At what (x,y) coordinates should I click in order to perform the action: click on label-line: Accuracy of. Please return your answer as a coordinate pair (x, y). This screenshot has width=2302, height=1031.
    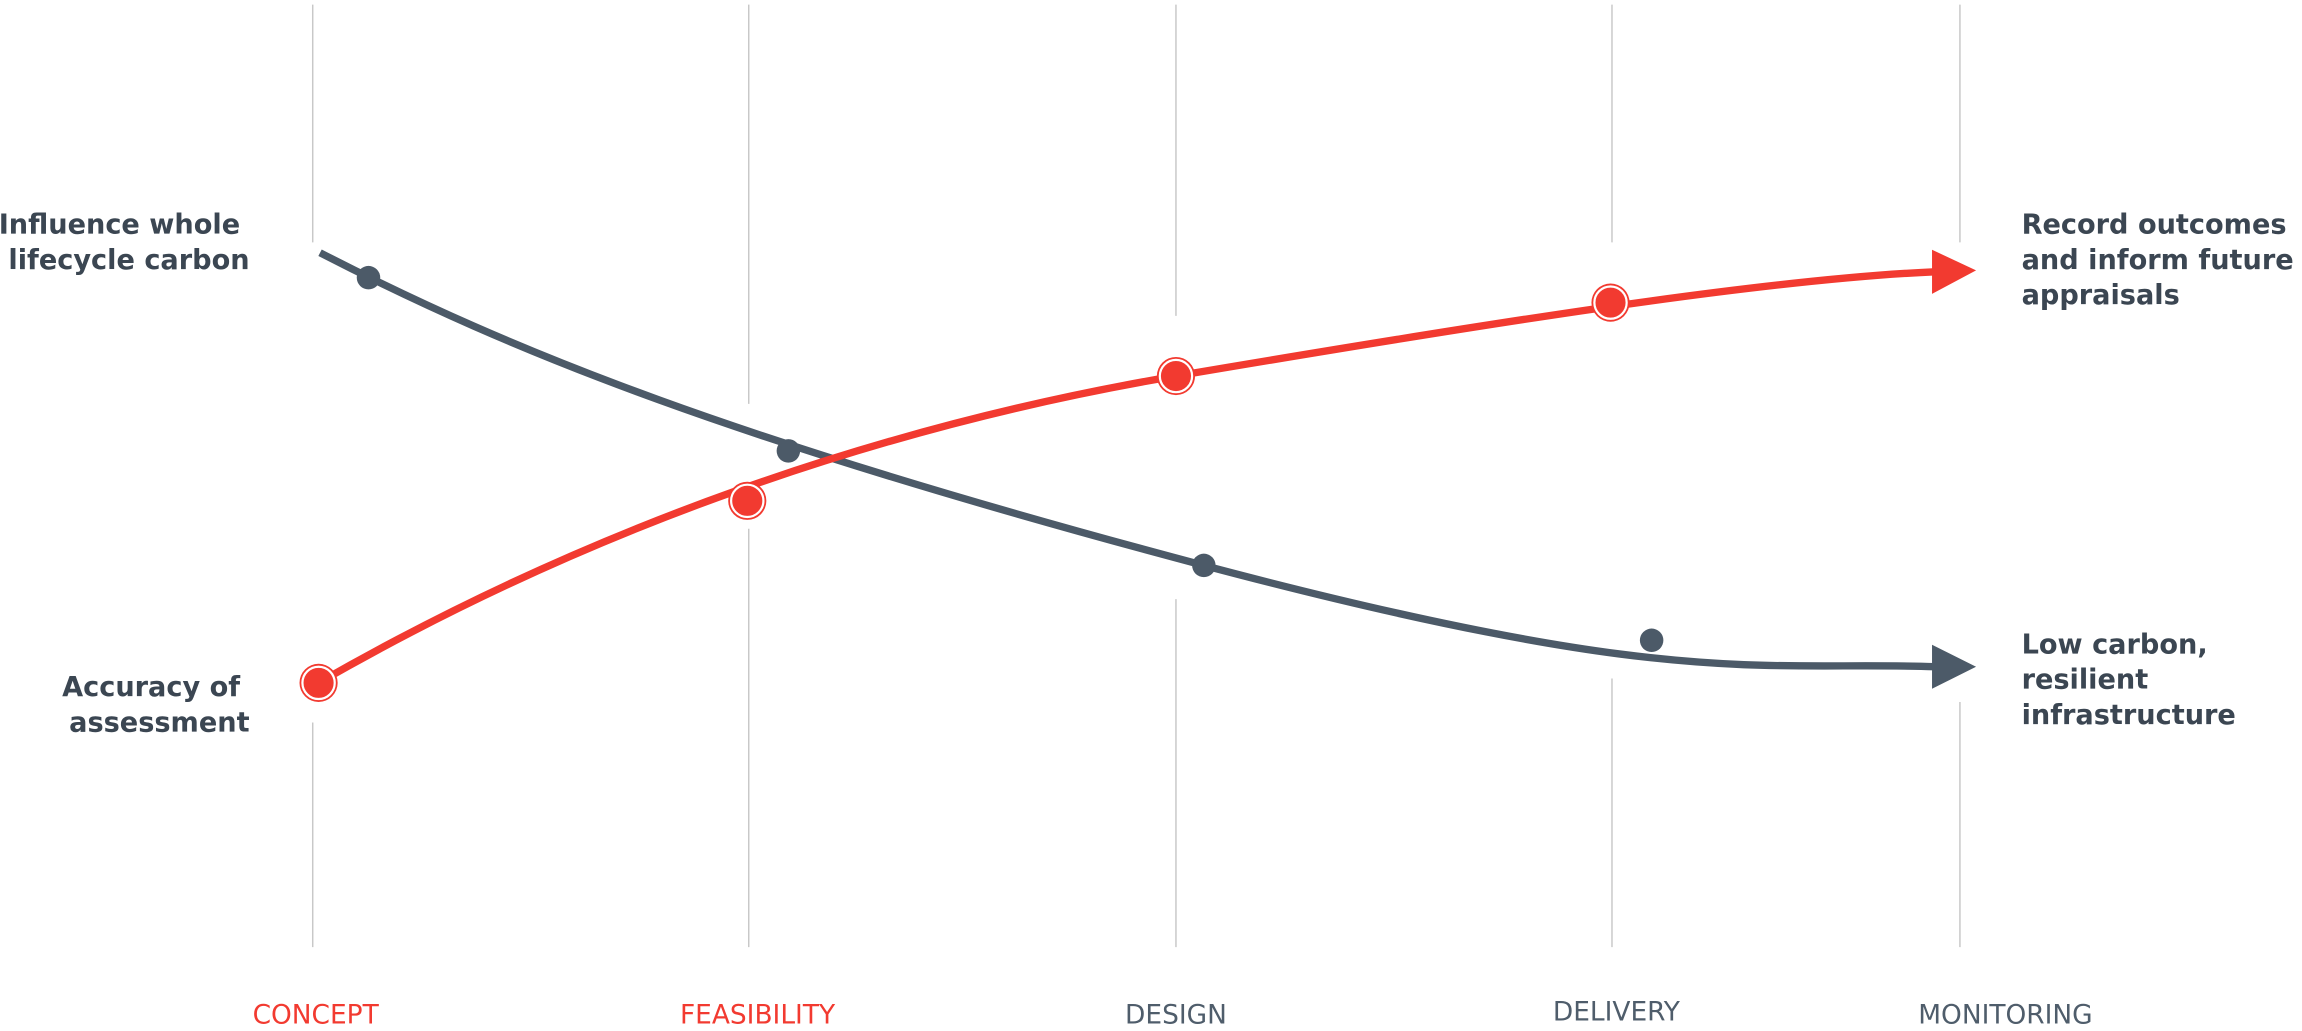
    Looking at the image, I should click on (151, 687).